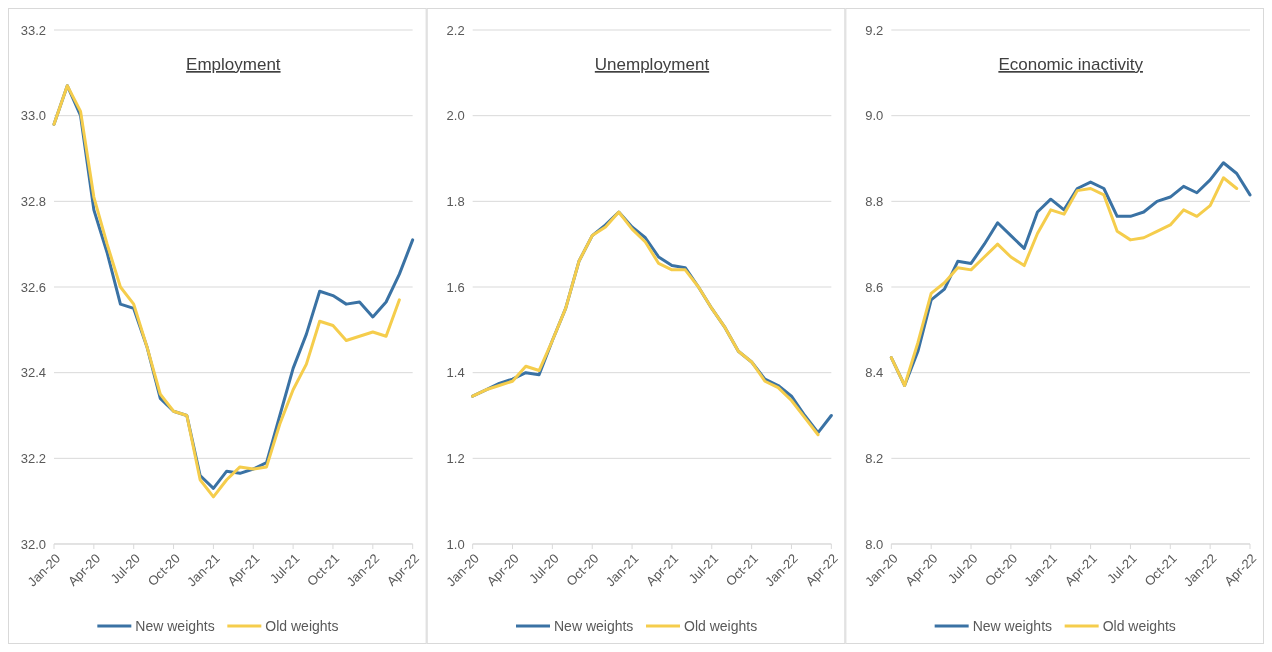 Image resolution: width=1272 pixels, height=652 pixels. Describe the element at coordinates (874, 30) in the screenshot. I see `y-tick-label: 9.2` at that location.